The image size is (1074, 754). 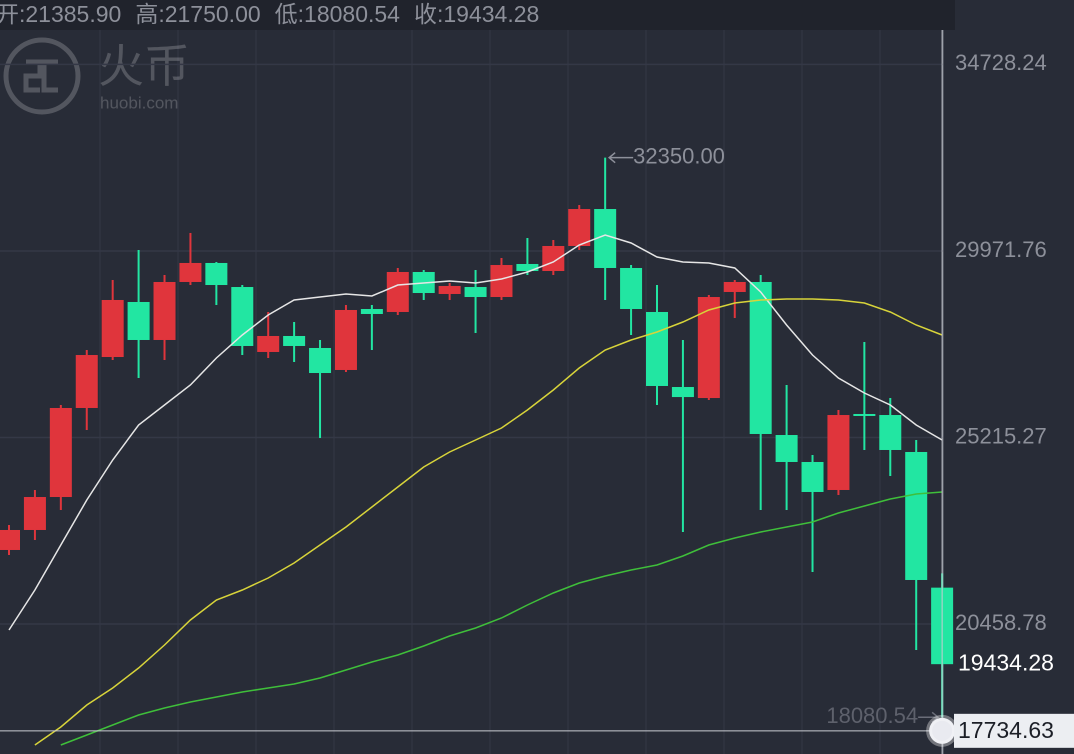 What do you see at coordinates (428, 14) in the screenshot?
I see `header-label: 收:` at bounding box center [428, 14].